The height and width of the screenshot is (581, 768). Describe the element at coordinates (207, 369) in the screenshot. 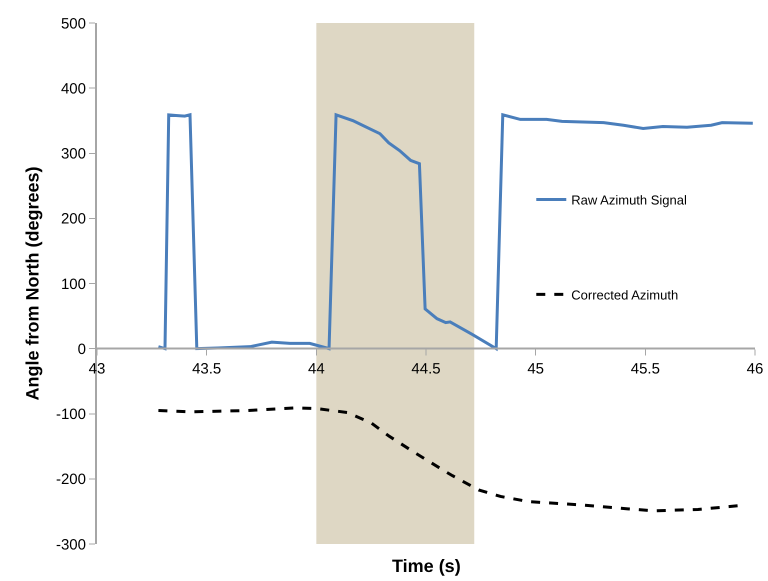

I see `x-tick-label: 43.5` at that location.